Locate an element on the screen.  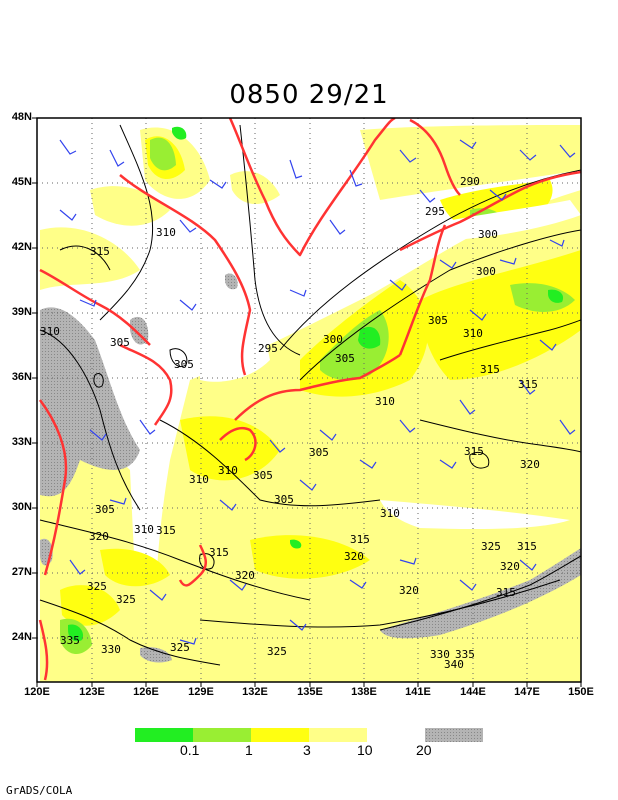
lat-label: 39N is located at coordinates (21, 312).